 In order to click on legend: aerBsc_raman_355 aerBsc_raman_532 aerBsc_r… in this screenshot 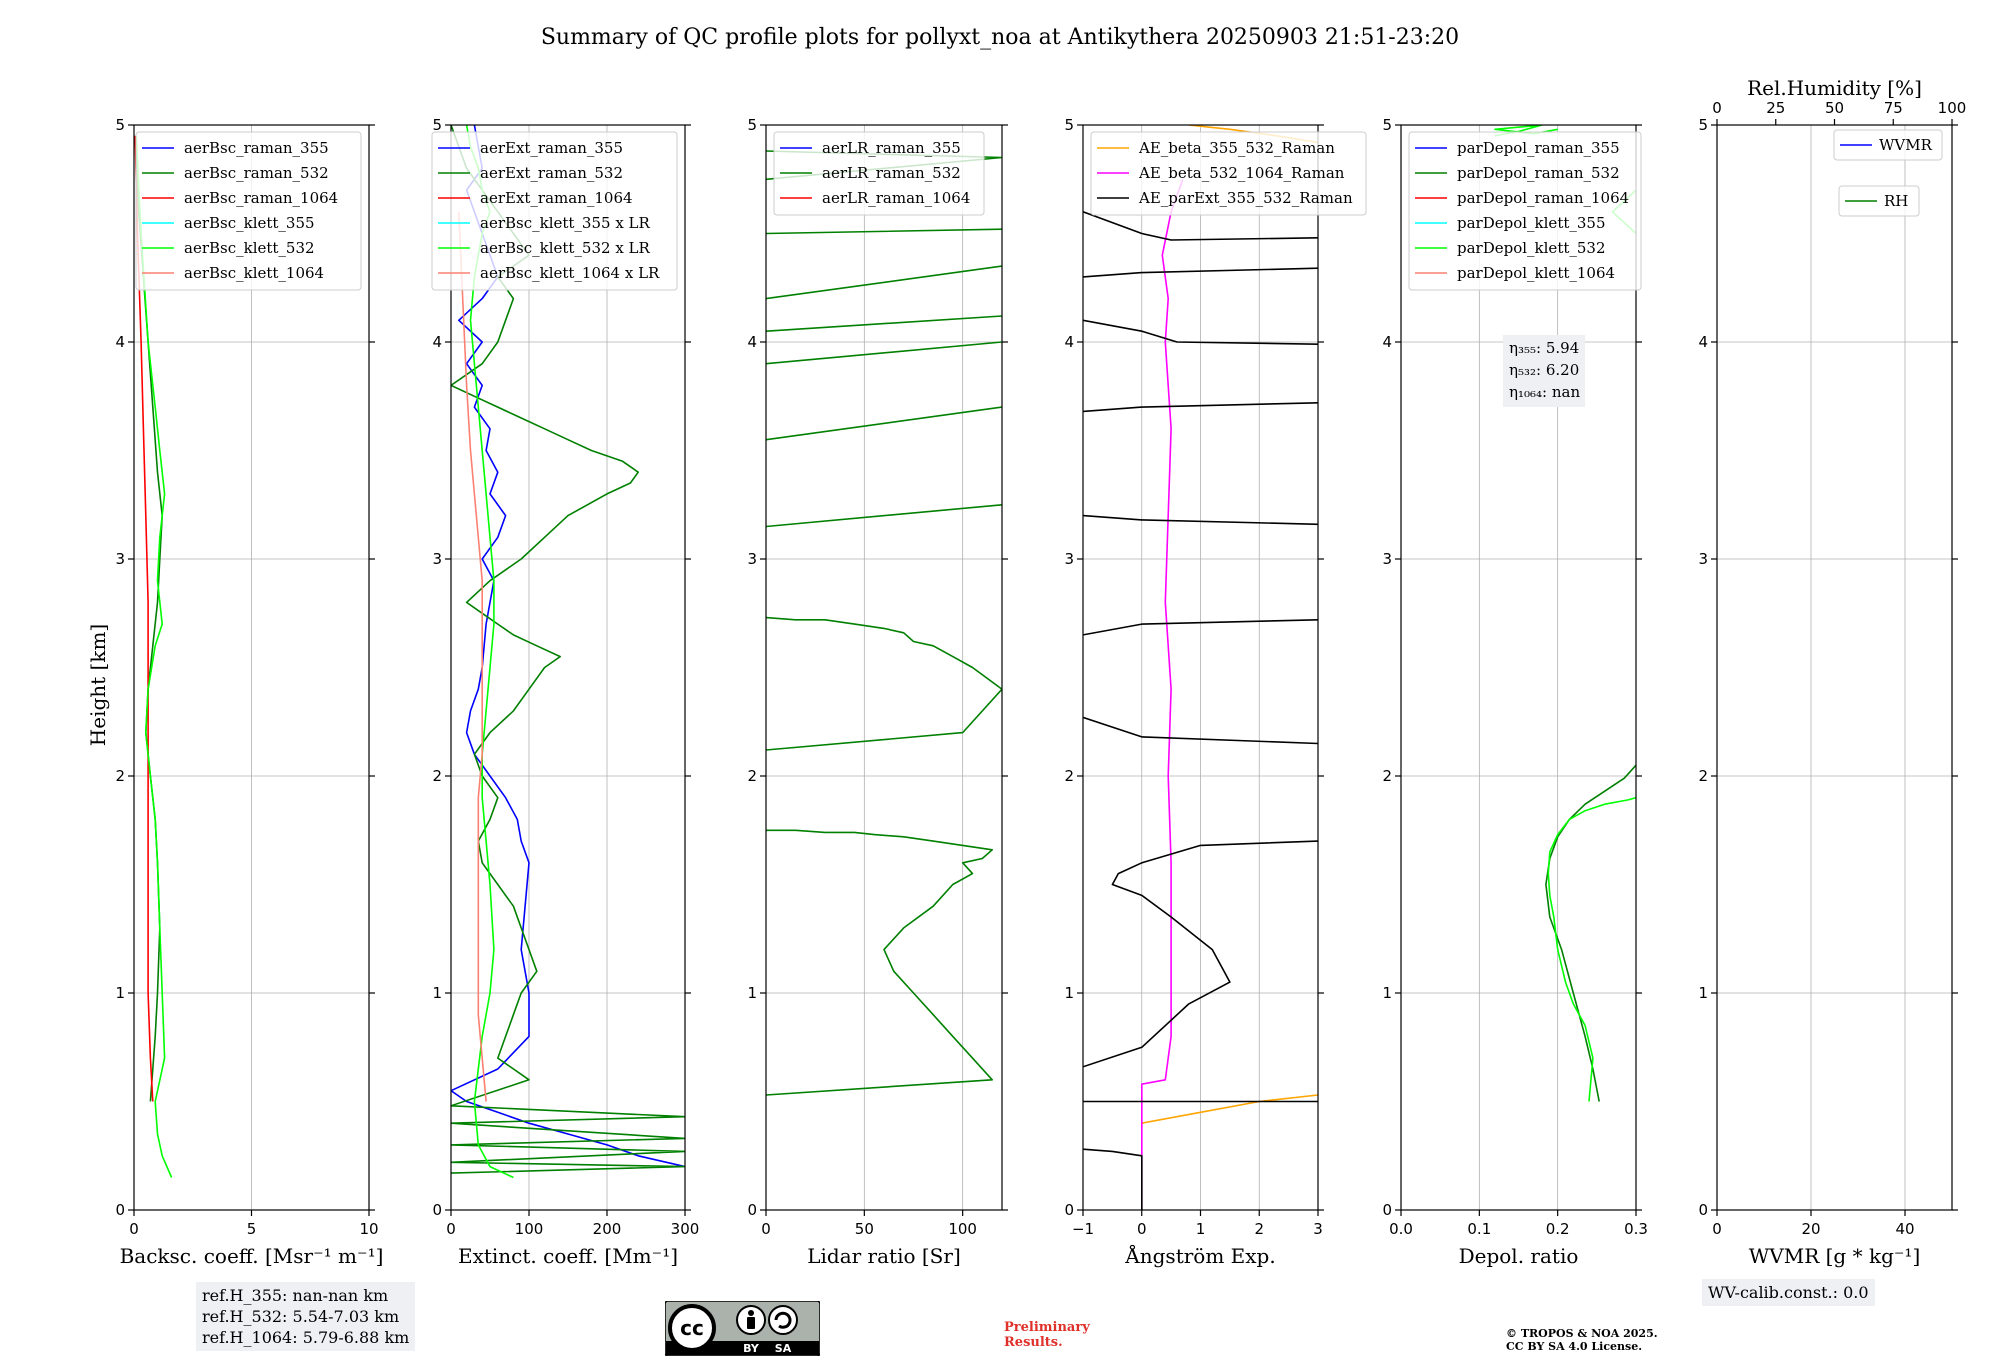, I will do `click(248, 211)`.